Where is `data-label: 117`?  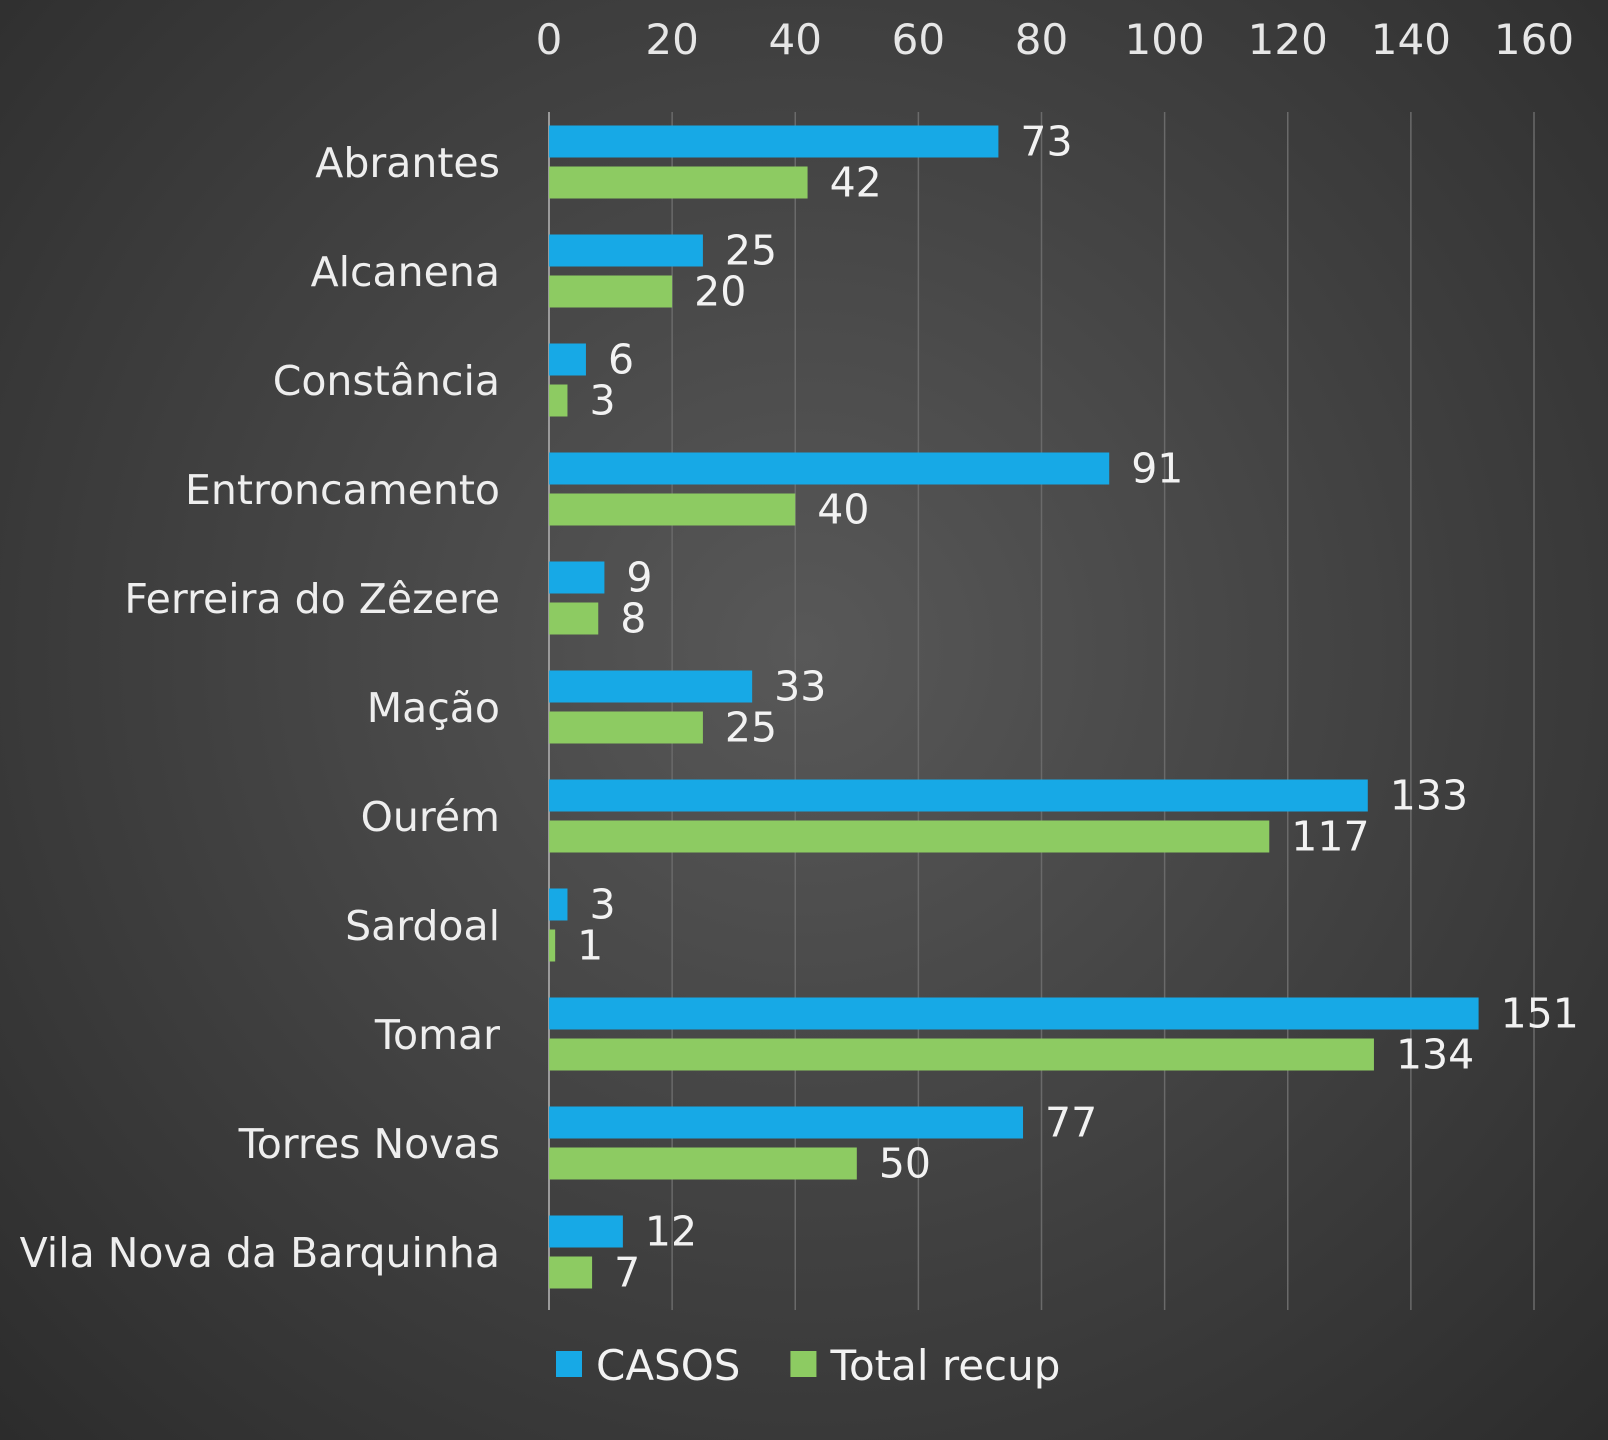 data-label: 117 is located at coordinates (1330, 837).